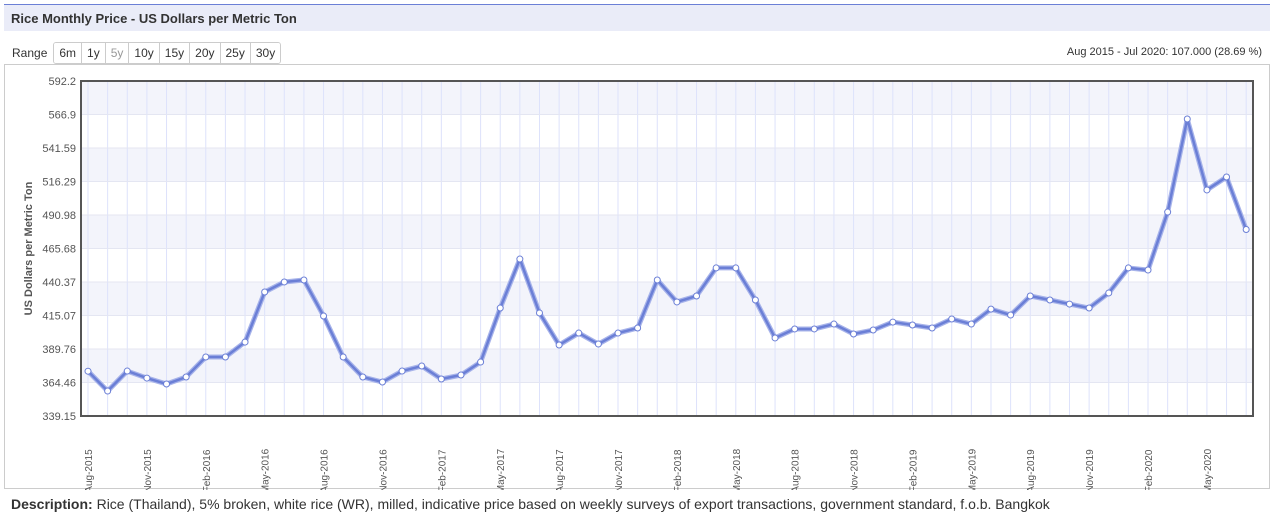 Image resolution: width=1272 pixels, height=521 pixels. Describe the element at coordinates (117, 53) in the screenshot. I see `range-button-5y: 5y` at that location.